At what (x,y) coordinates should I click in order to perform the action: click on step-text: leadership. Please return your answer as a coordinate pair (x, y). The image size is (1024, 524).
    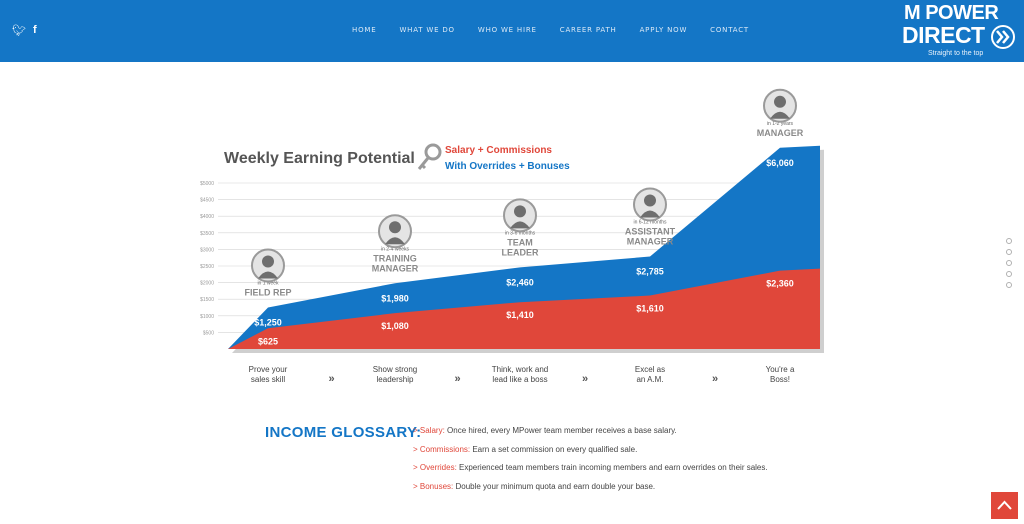
    Looking at the image, I should click on (395, 379).